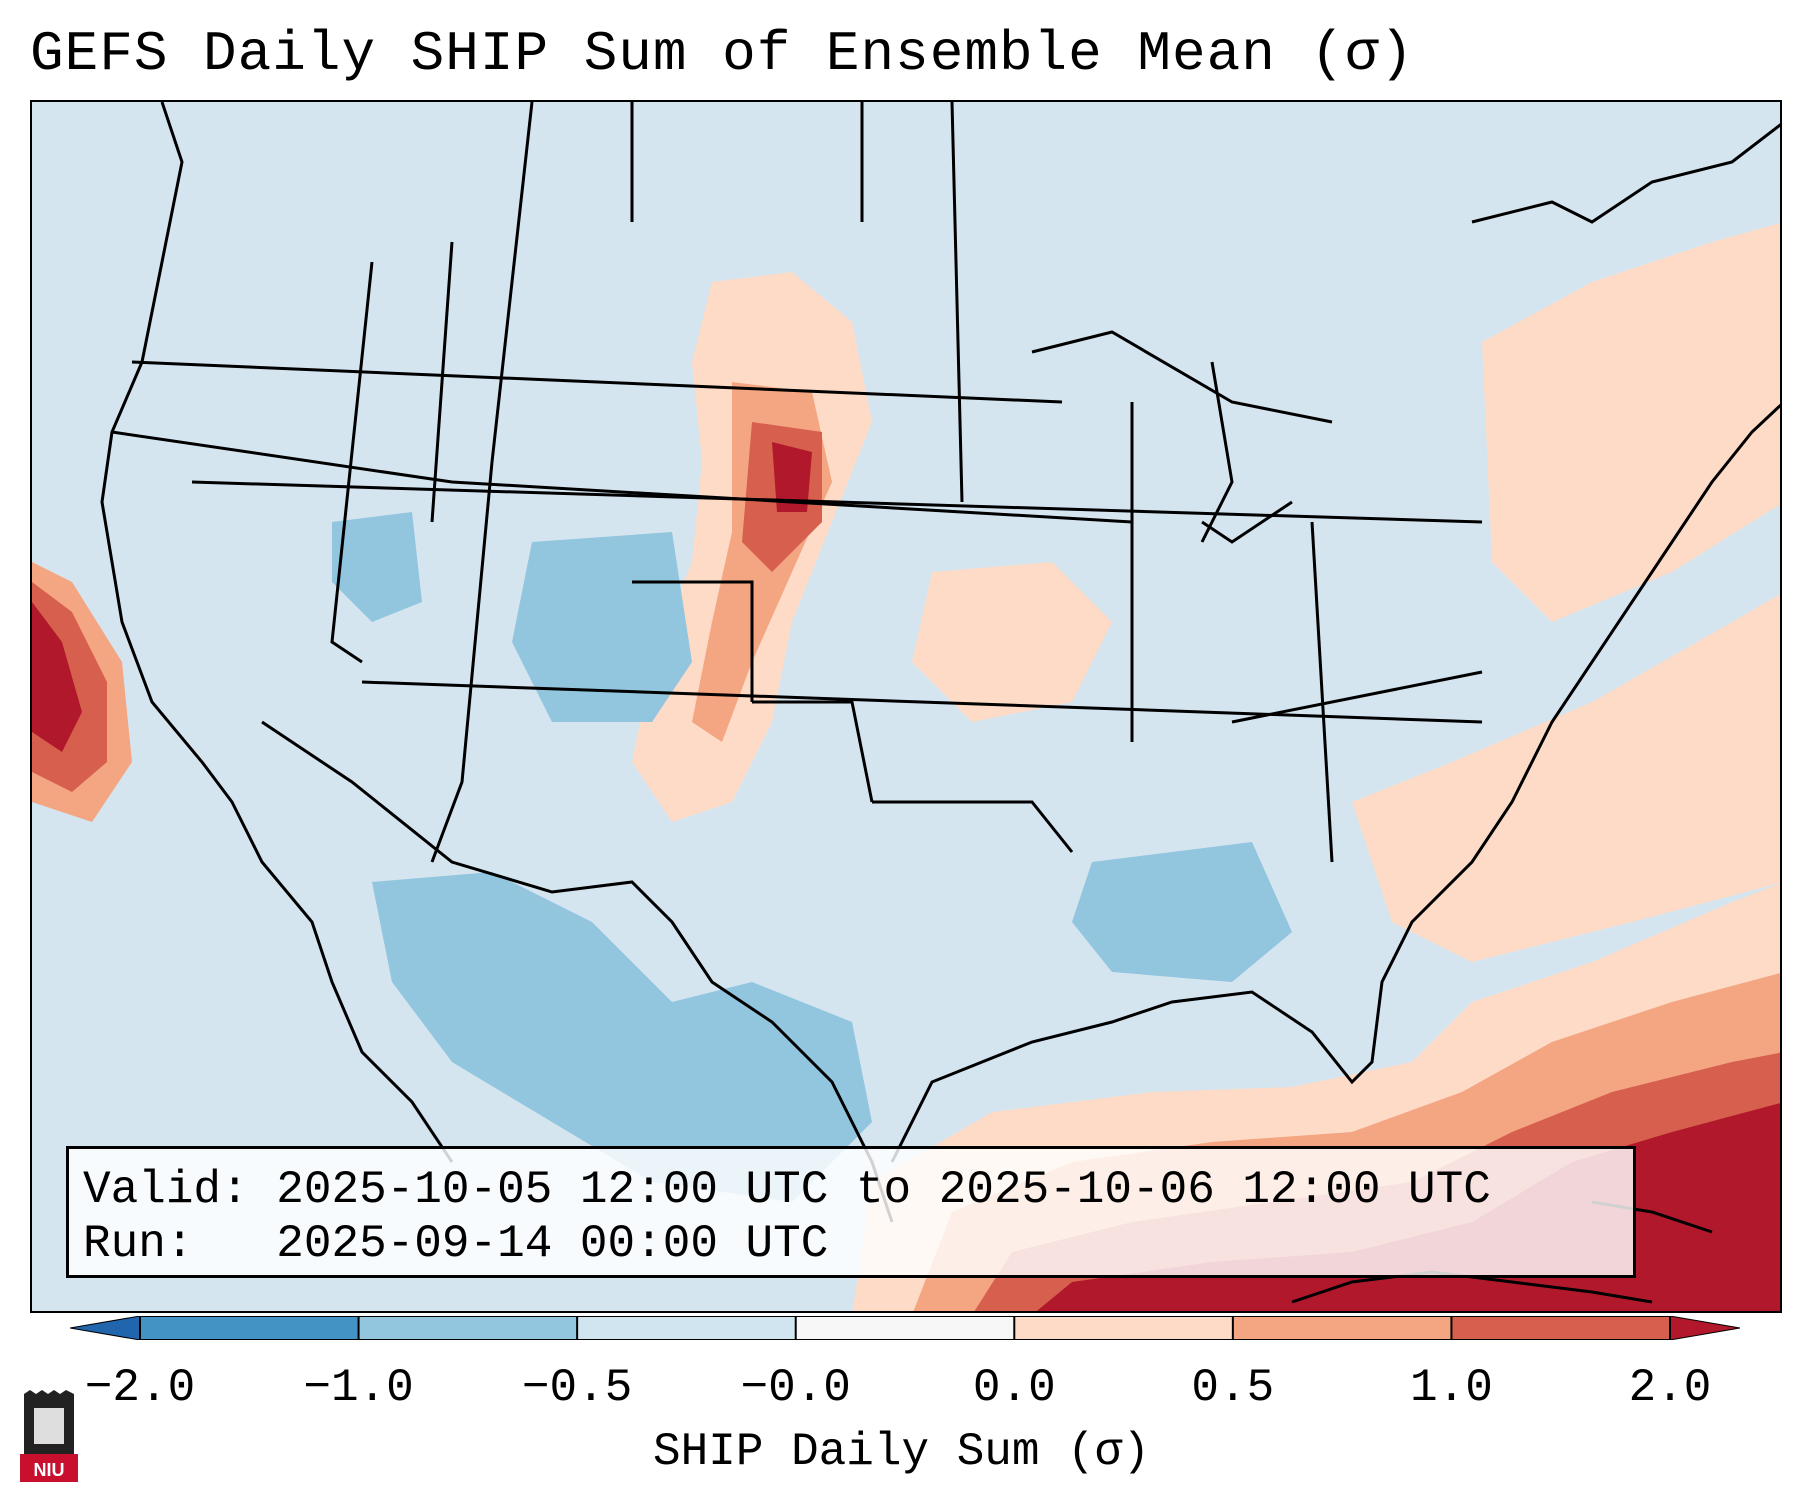 The image size is (1803, 1506). Describe the element at coordinates (166, 1190) in the screenshot. I see `valid-label: Valid:` at that location.